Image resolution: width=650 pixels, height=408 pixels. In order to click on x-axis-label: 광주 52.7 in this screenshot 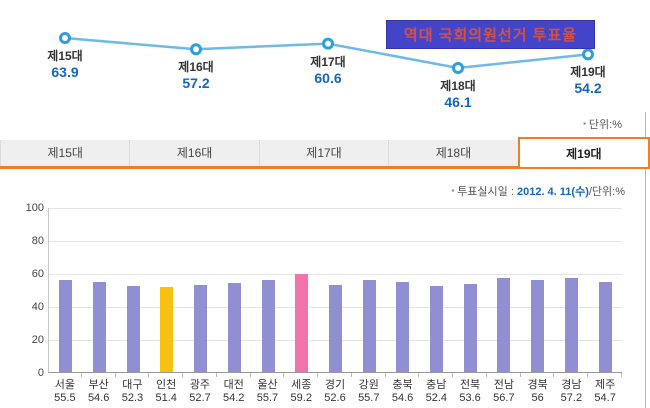, I will do `click(200, 392)`.